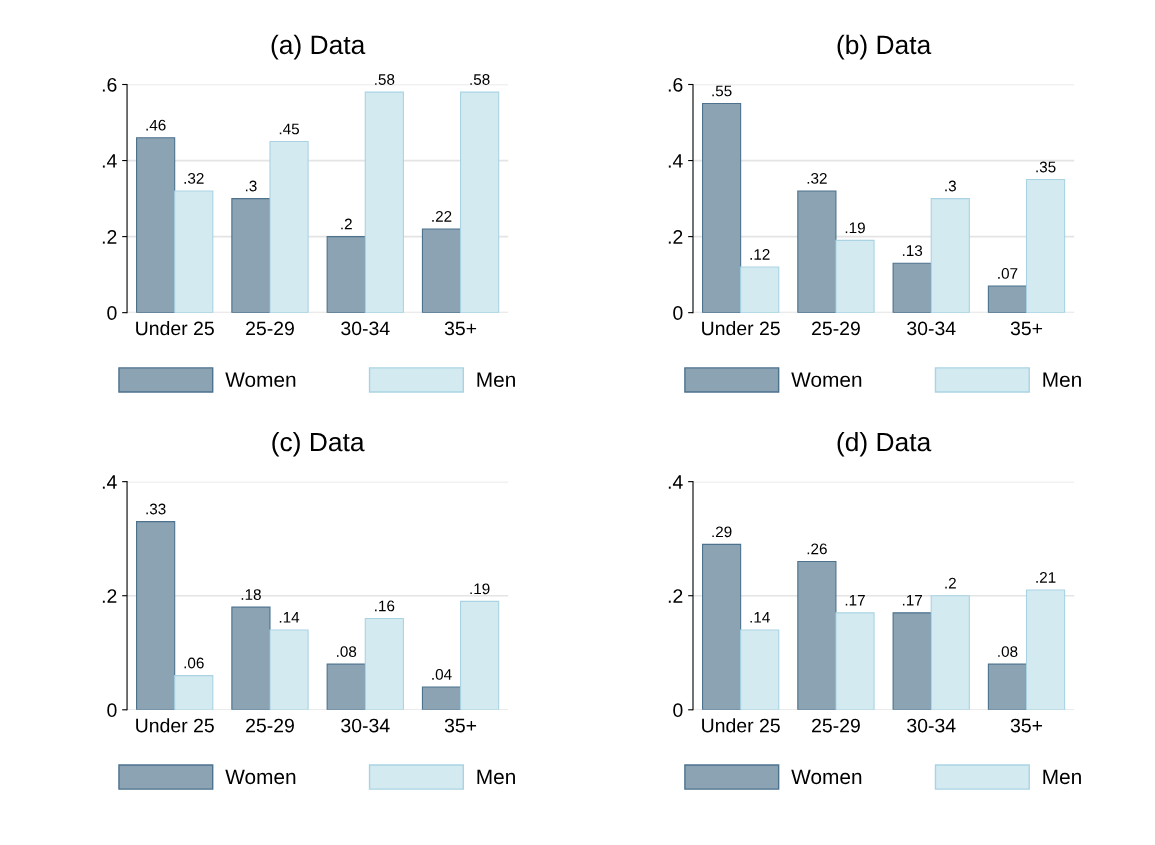  Describe the element at coordinates (1008, 273) in the screenshot. I see `data-label: .07` at that location.